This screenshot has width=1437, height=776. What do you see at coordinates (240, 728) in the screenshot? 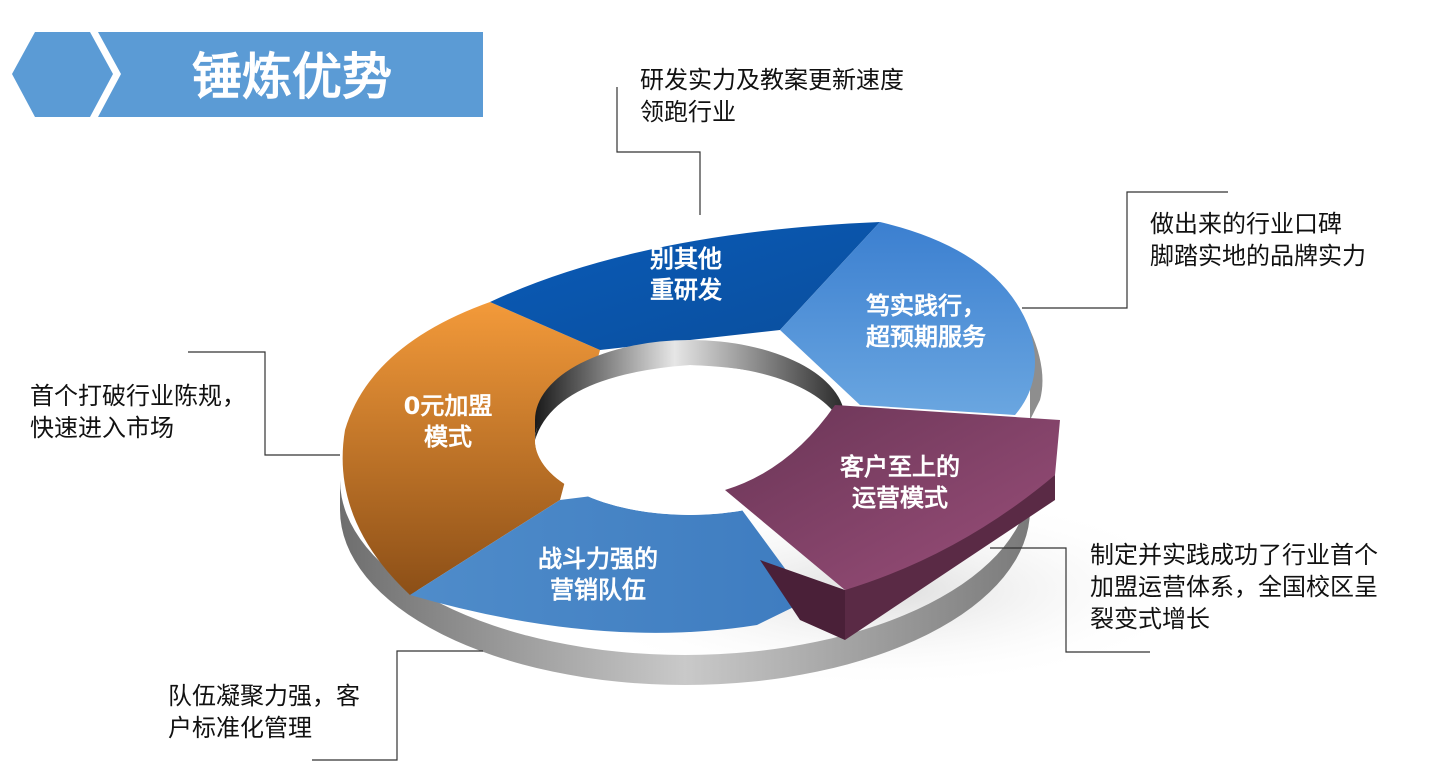
I see `annotation-bottom-line-2: 户标准化管理` at bounding box center [240, 728].